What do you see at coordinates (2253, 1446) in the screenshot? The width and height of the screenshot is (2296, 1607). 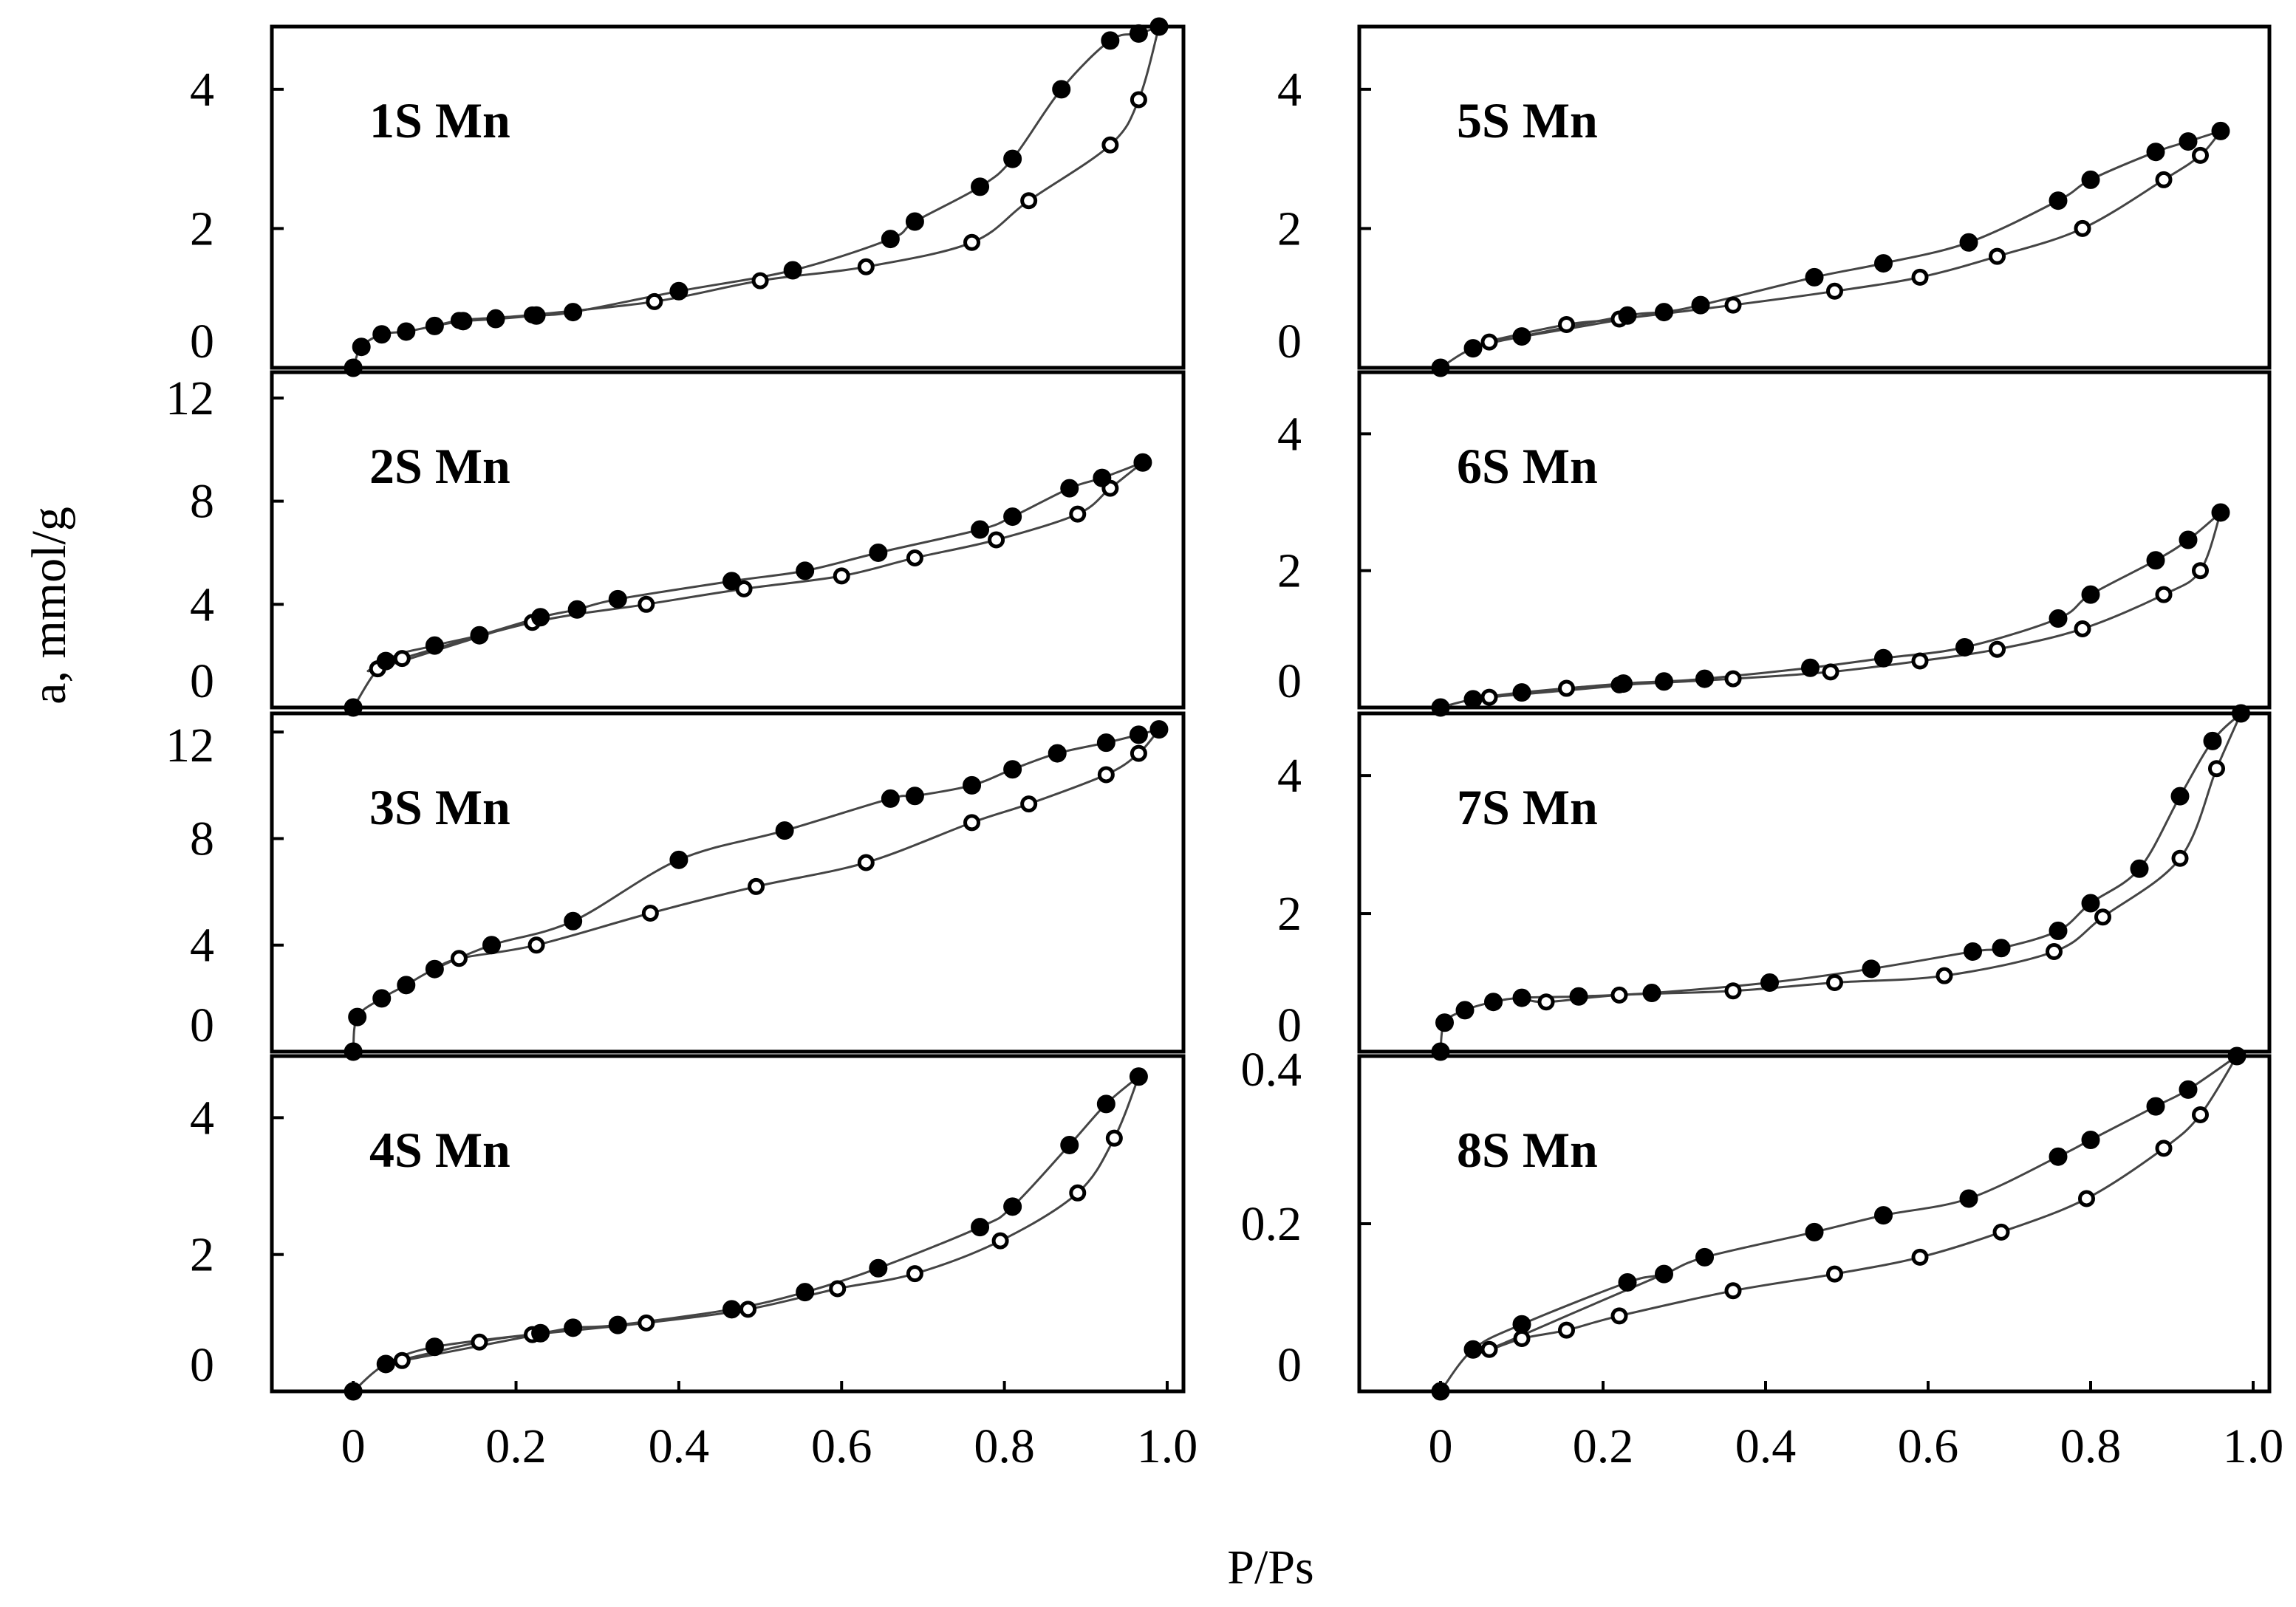 I see `x-tick-label: 1.0` at bounding box center [2253, 1446].